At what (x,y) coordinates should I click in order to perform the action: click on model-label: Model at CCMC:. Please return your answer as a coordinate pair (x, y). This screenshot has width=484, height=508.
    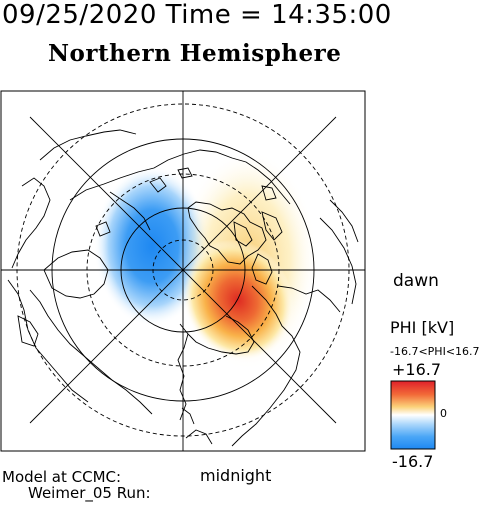
    Looking at the image, I should click on (62, 477).